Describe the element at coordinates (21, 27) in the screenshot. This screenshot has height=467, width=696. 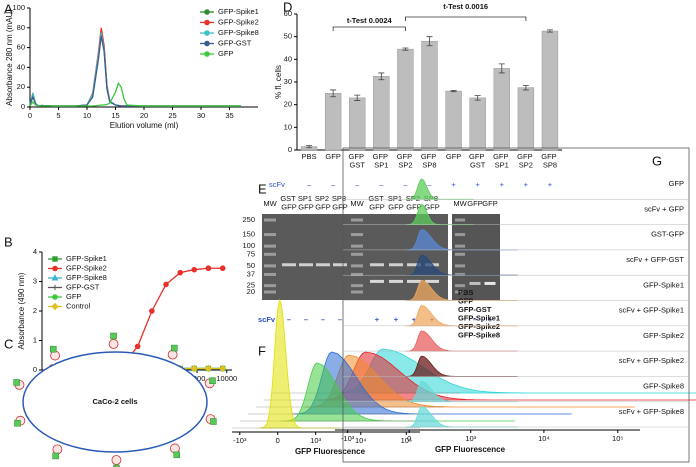
I see `y-tick-label: 80` at that location.